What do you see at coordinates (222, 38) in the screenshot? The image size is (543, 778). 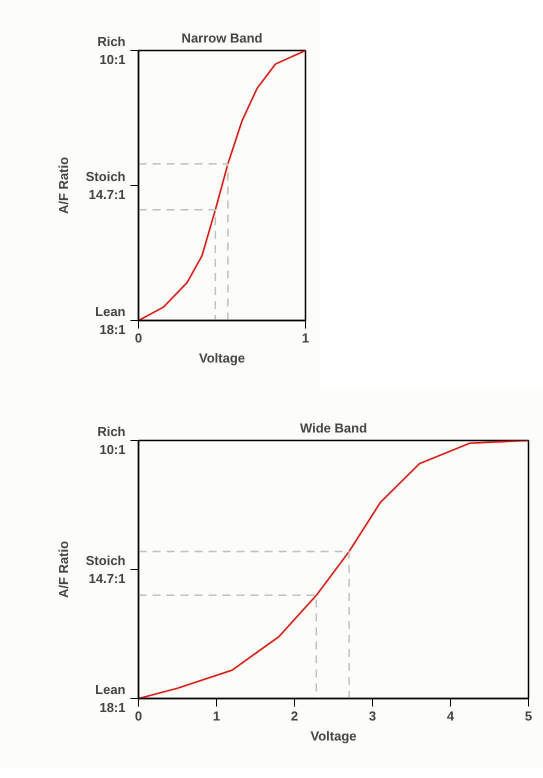 I see `chart-title: Narrow Band` at bounding box center [222, 38].